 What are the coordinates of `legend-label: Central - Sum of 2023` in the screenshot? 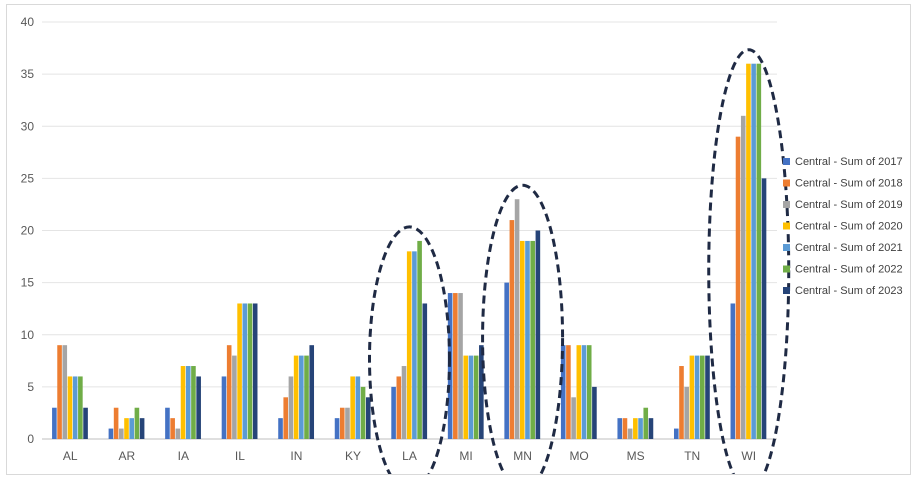 It's located at (849, 291).